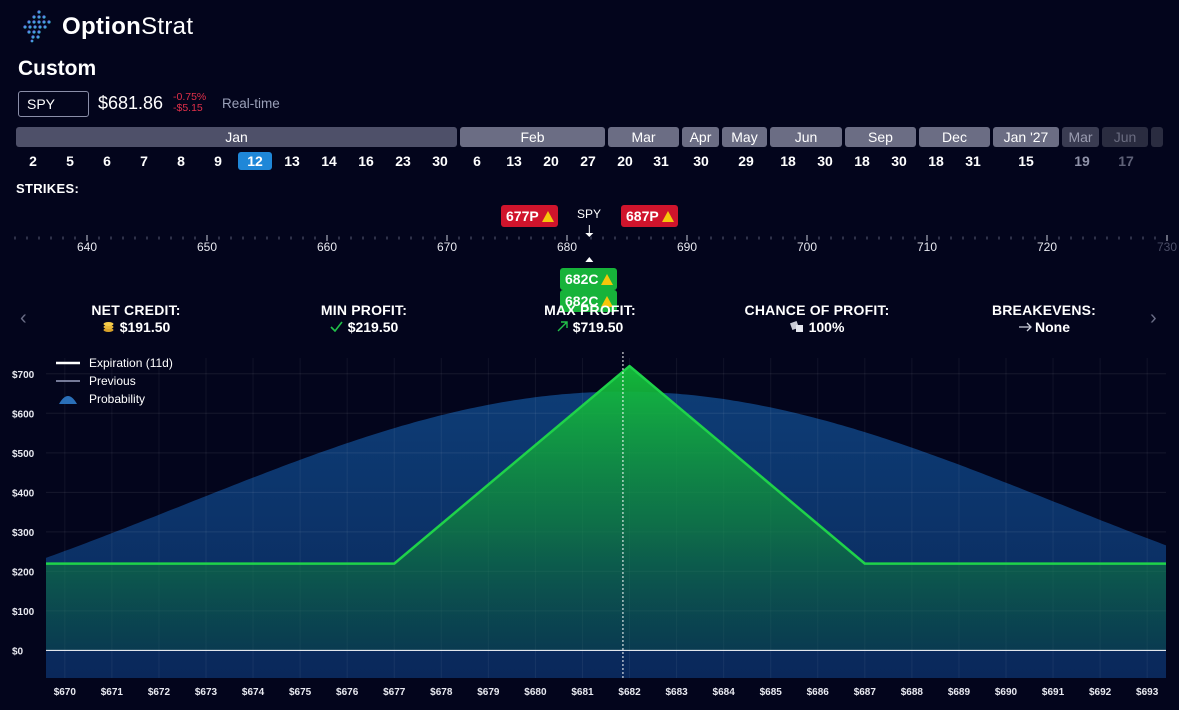 Image resolution: width=1179 pixels, height=710 pixels. I want to click on underlying-marker-arrow, so click(589, 235).